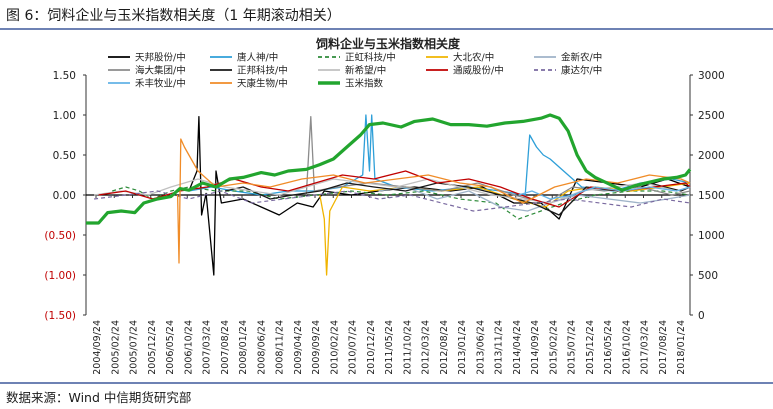 Image resolution: width=773 pixels, height=409 pixels. Describe the element at coordinates (386, 15) in the screenshot. I see `figure-header: 图 6：饲料企业与玉米指数相关度（1 年期滚动相关）` at that location.